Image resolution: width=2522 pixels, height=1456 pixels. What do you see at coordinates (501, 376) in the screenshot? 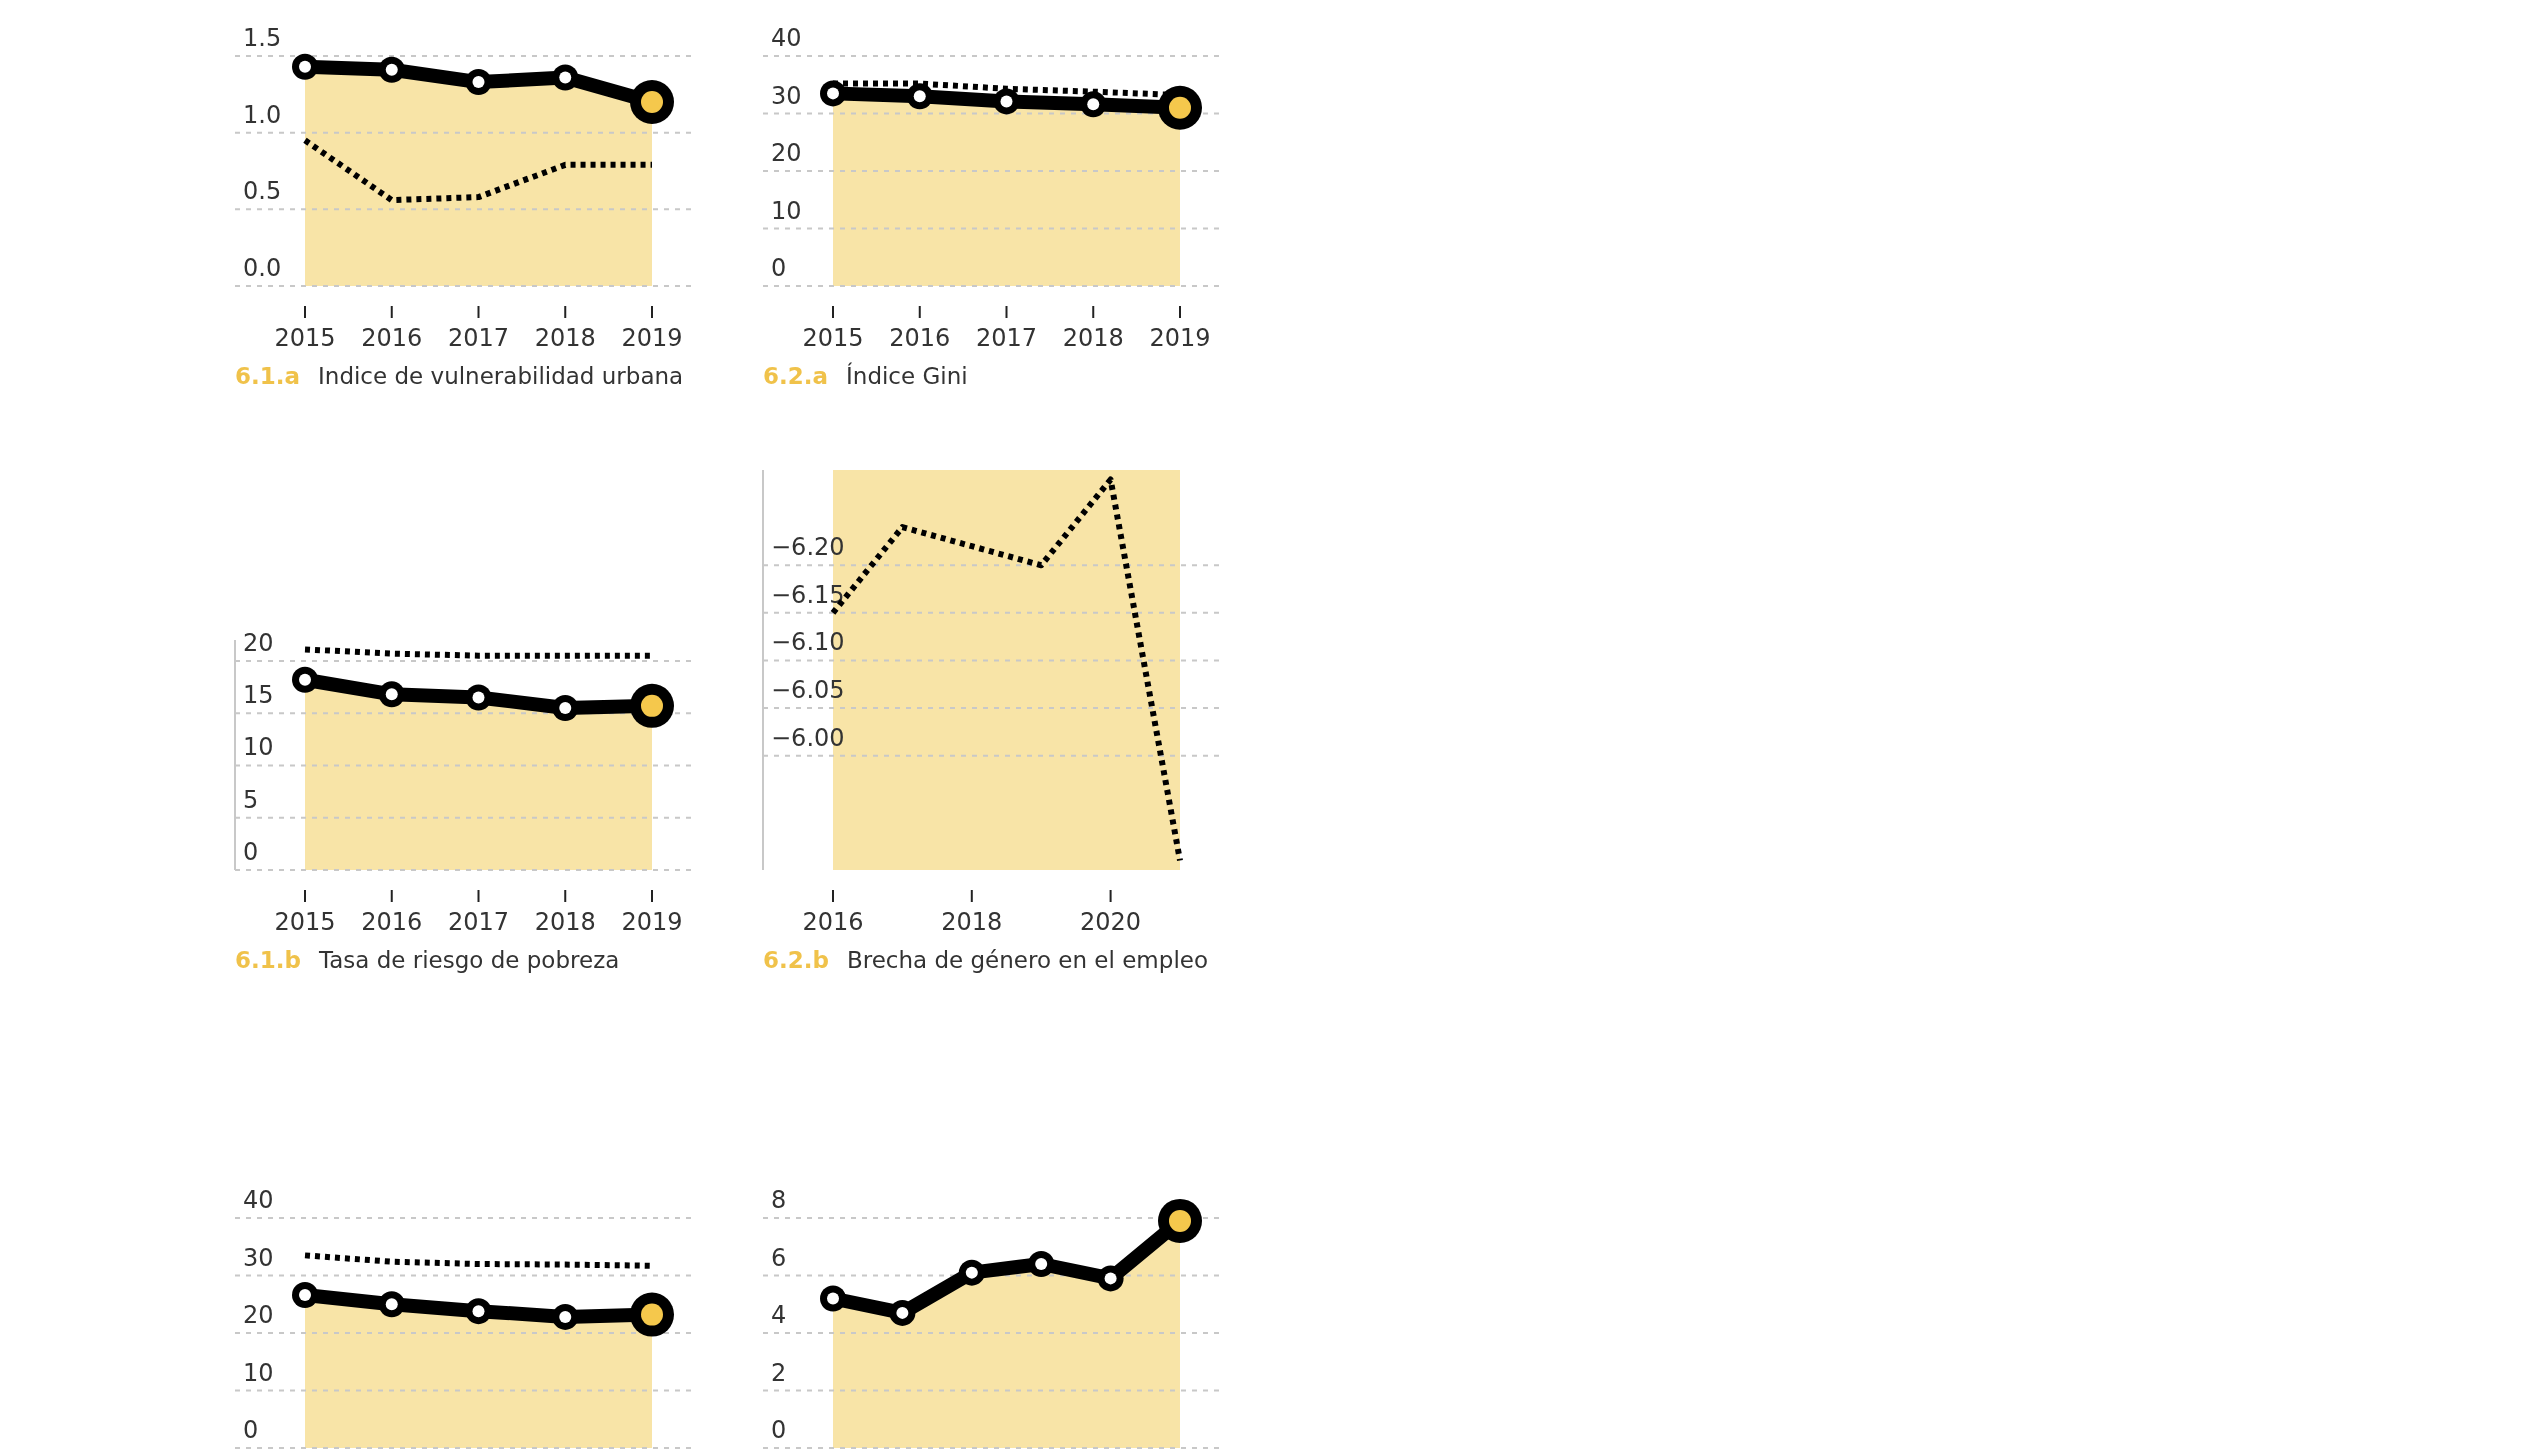
I see `text: Indice de vulnerabilidad urbana` at bounding box center [501, 376].